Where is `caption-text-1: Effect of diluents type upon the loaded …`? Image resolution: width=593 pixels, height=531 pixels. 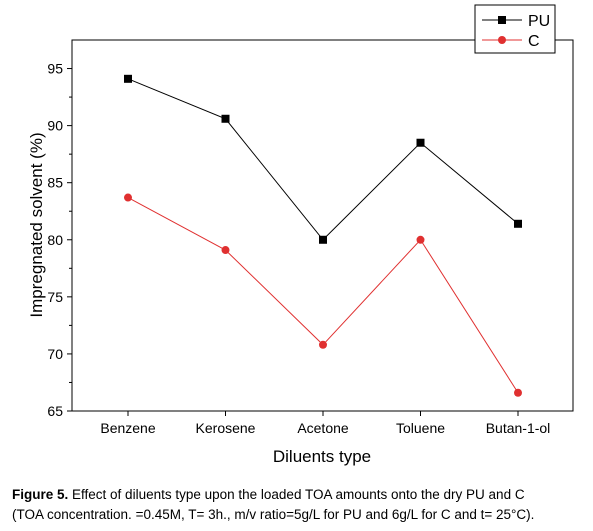
caption-text-1: Effect of diluents type upon the loaded … is located at coordinates (298, 494).